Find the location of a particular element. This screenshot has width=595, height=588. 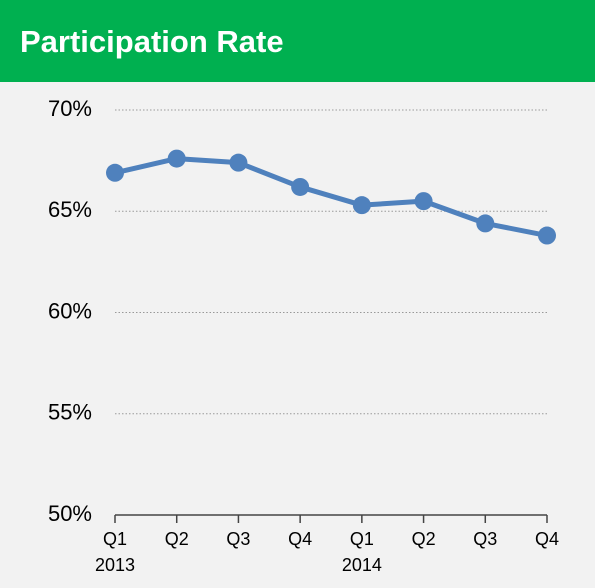

chart-title: Participation Rate is located at coordinates (152, 41).